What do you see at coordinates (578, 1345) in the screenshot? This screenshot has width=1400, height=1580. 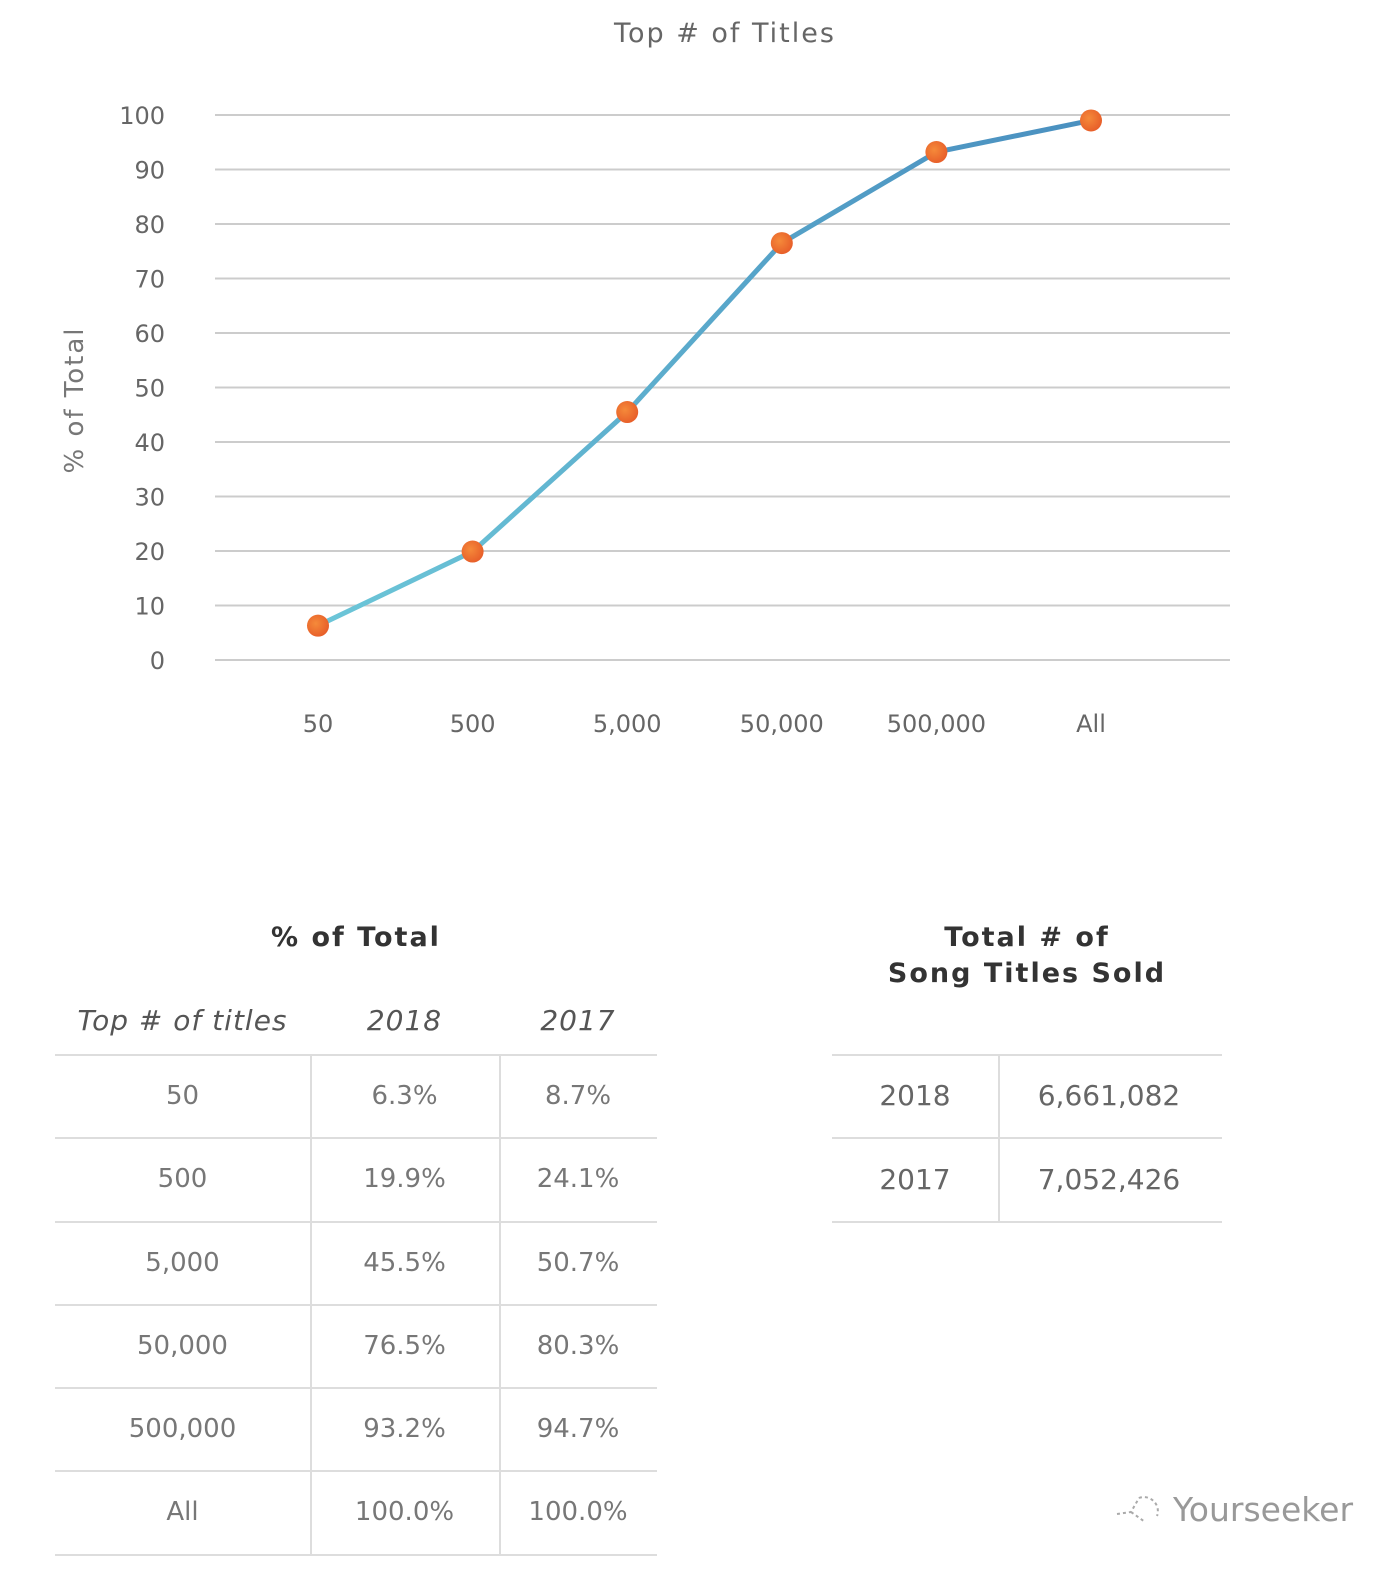 I see `table-cell: 80.3%` at bounding box center [578, 1345].